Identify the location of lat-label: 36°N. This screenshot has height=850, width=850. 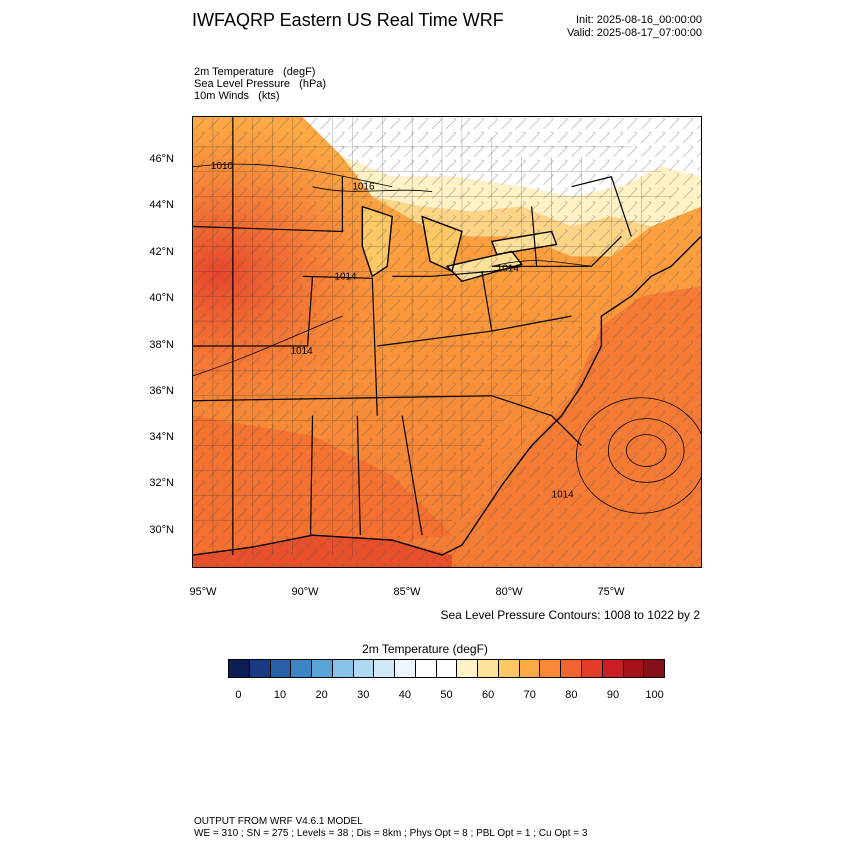
(161, 391).